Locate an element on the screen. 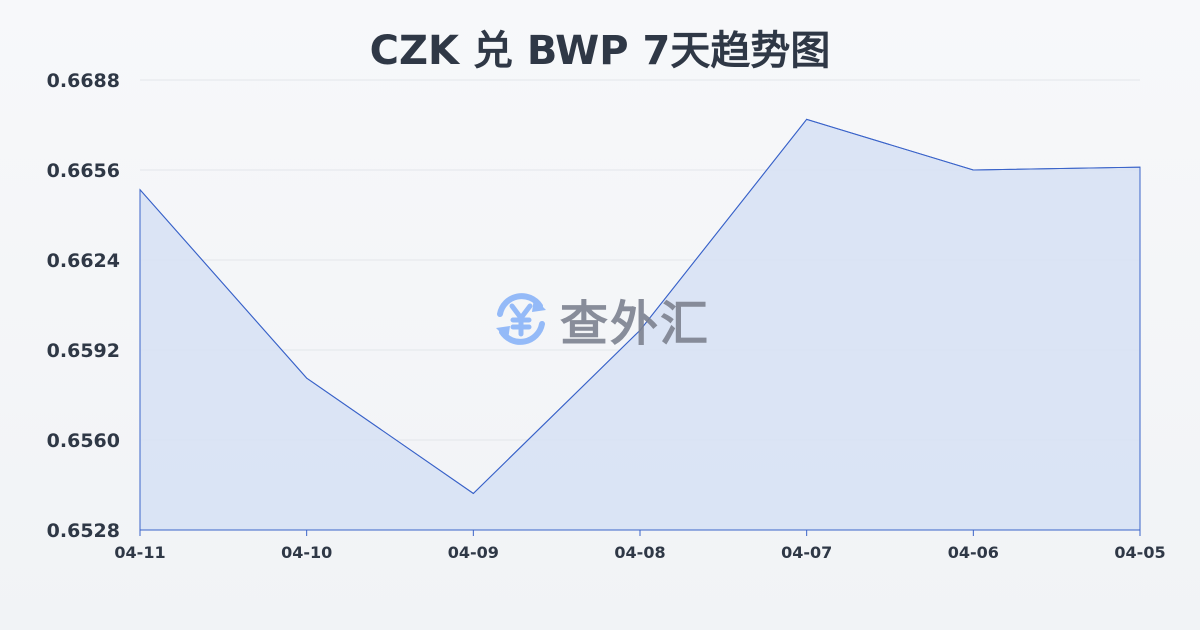 The width and height of the screenshot is (1200, 630). x-tick-label: 04-08 is located at coordinates (639, 552).